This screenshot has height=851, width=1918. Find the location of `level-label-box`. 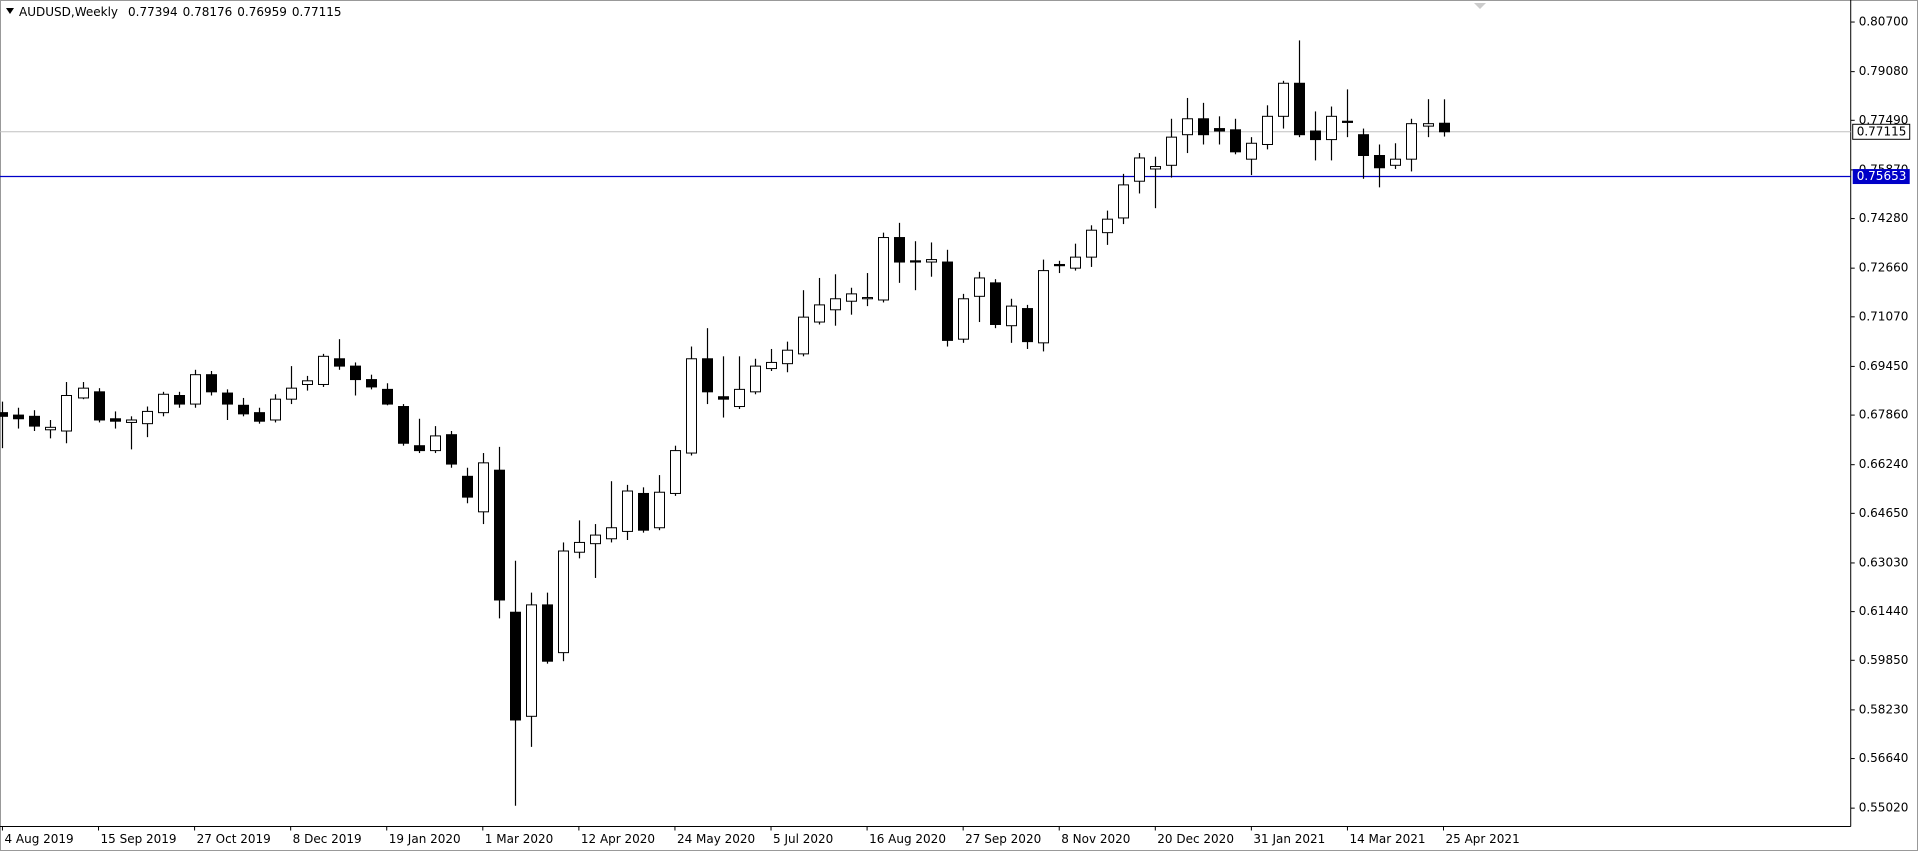

level-label-box is located at coordinates (1881, 177).